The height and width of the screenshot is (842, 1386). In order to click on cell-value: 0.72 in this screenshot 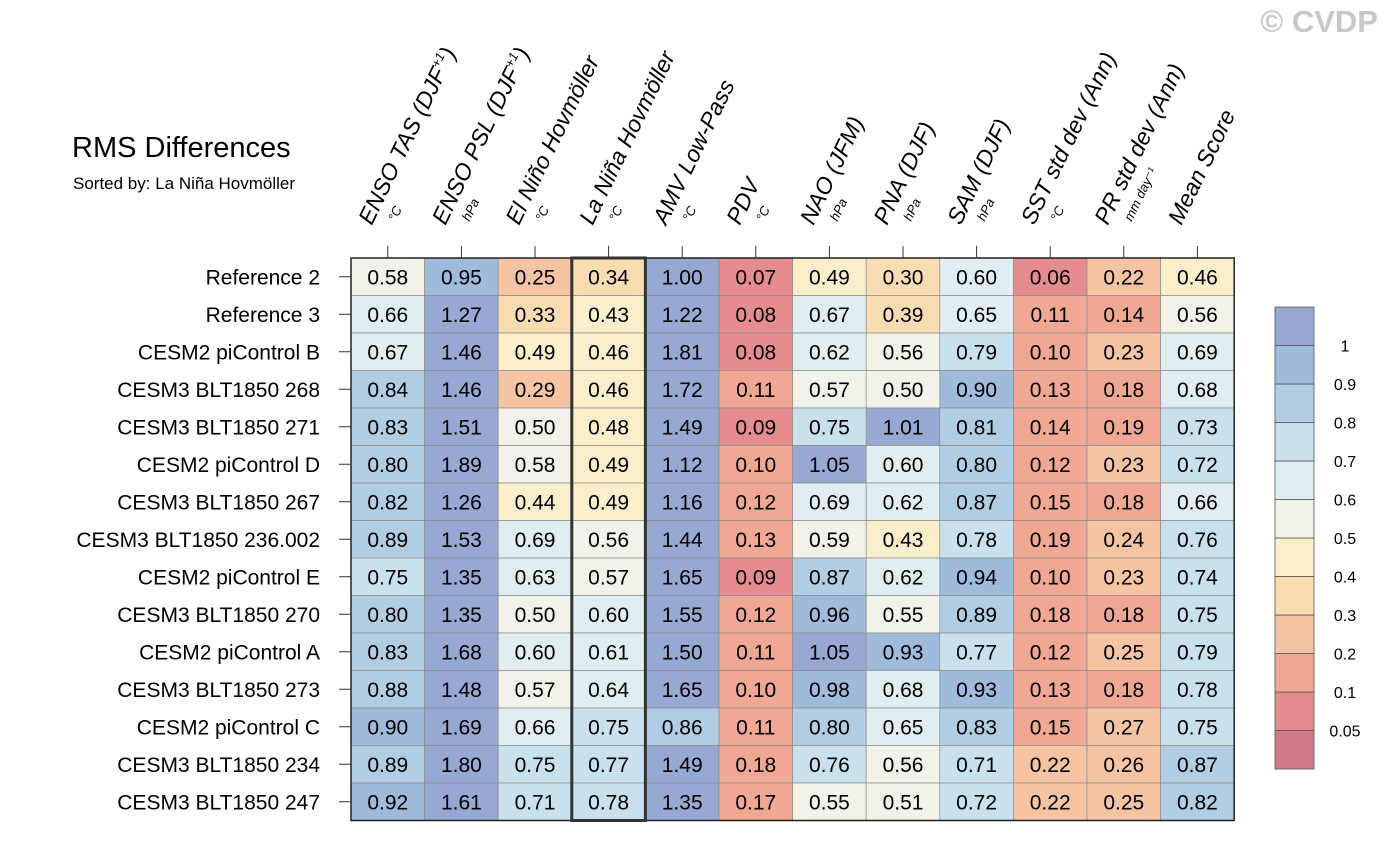, I will do `click(976, 802)`.